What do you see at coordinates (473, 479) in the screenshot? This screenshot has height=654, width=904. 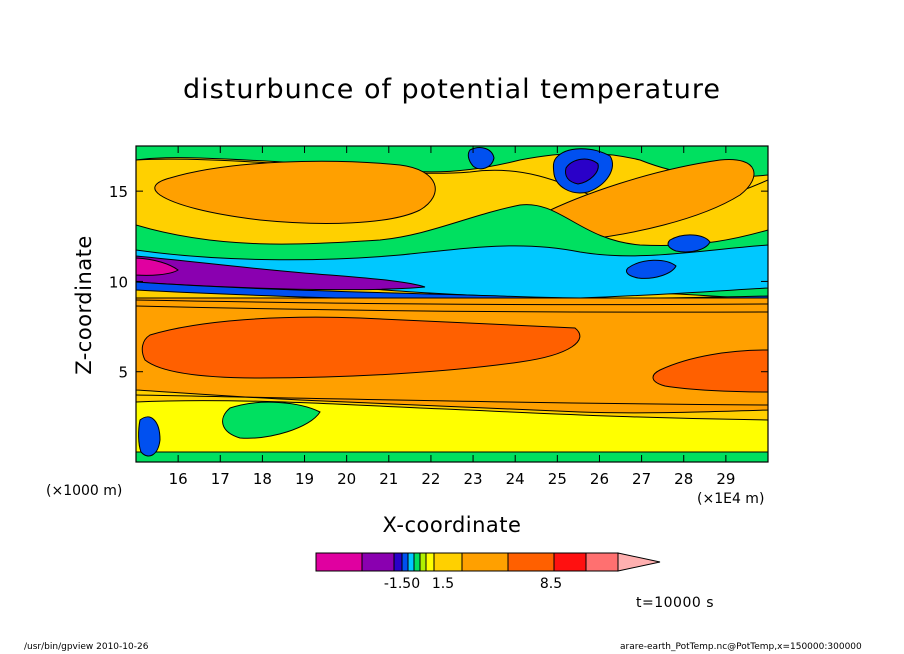 I see `x-tick-label: 23` at bounding box center [473, 479].